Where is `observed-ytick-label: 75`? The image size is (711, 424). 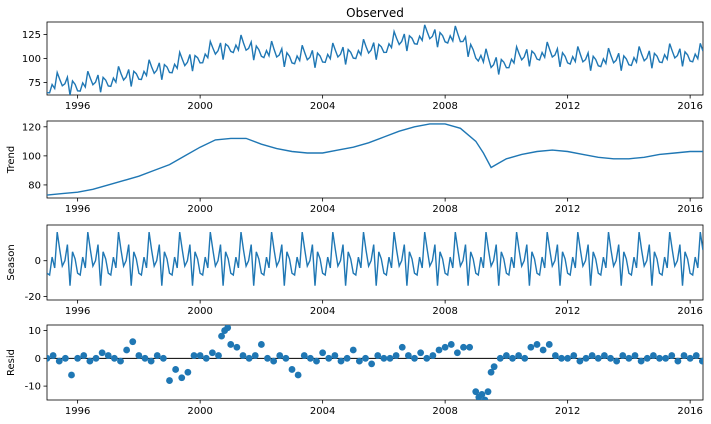 observed-ytick-label: 75 is located at coordinates (34, 83).